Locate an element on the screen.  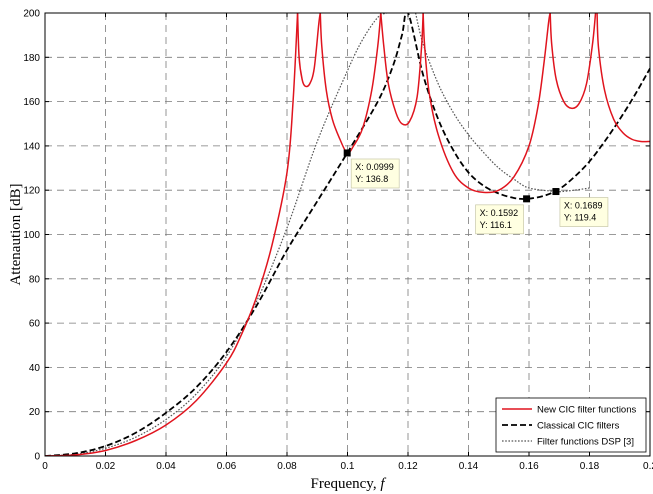
x-tick-label: 0.12 is located at coordinates (408, 466).